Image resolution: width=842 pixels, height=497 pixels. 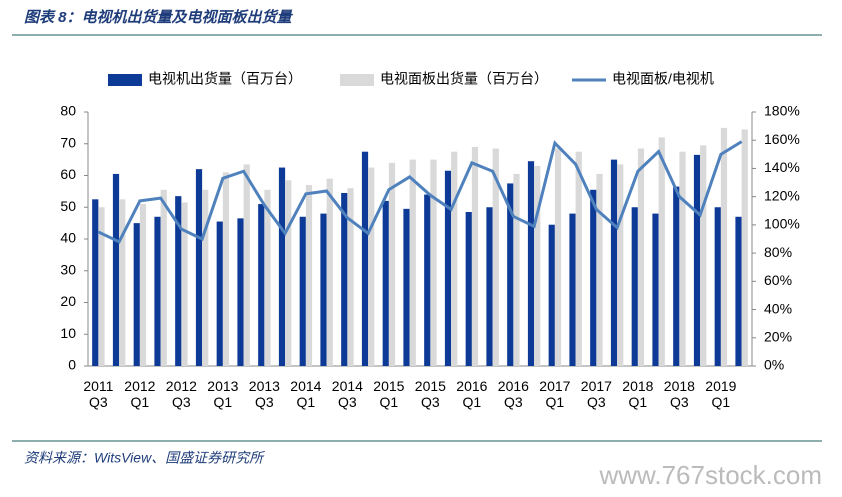 I want to click on legend-label: 电视机出货量（百万台）, so click(x=225, y=79).